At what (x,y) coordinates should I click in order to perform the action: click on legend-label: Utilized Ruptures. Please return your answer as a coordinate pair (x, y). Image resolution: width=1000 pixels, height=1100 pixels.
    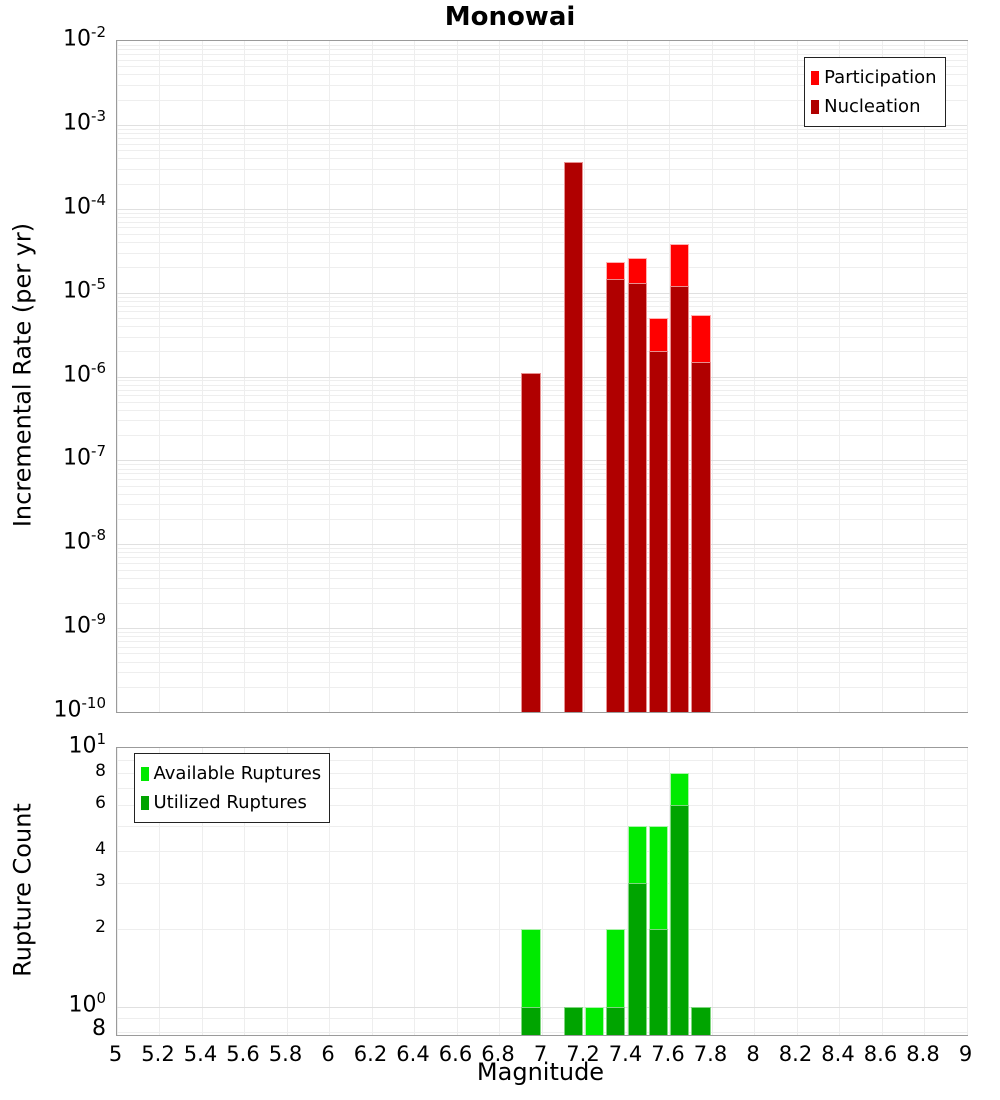
    Looking at the image, I should click on (230, 802).